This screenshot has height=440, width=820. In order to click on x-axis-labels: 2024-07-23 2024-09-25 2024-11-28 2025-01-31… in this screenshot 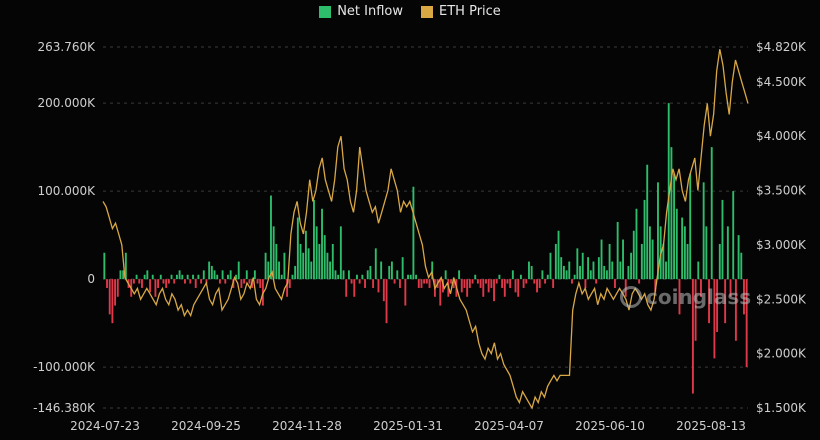, I will do `click(408, 426)`.